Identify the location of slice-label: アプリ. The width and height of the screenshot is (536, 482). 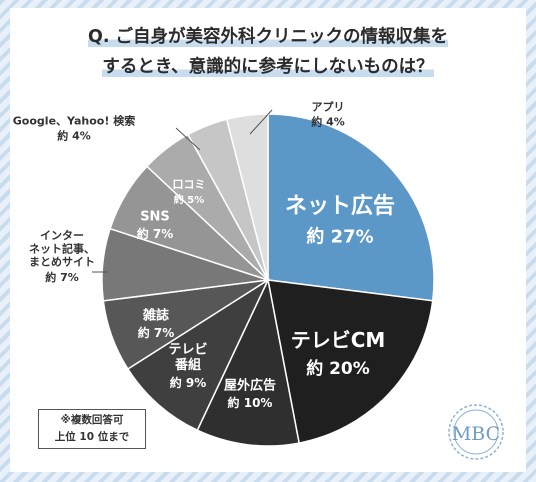
(328, 106).